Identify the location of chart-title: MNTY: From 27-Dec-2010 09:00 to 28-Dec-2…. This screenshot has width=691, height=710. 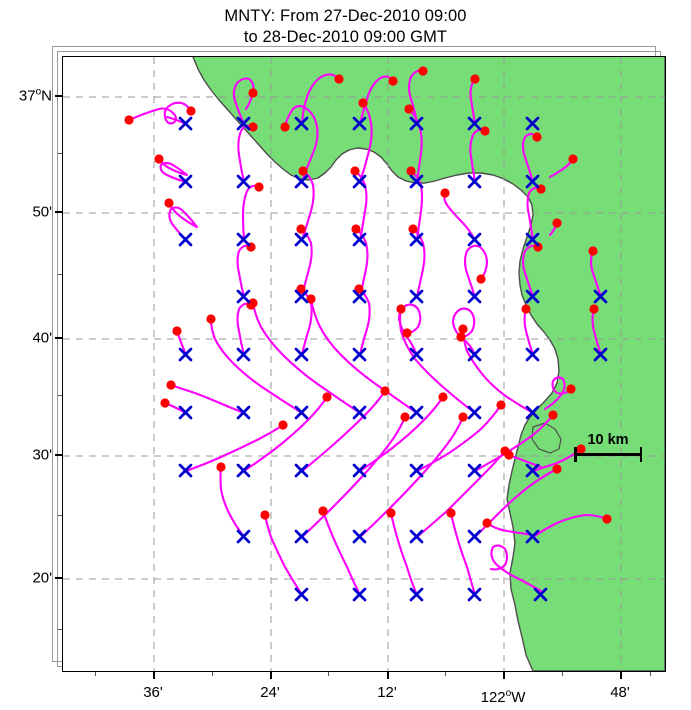
(345, 27).